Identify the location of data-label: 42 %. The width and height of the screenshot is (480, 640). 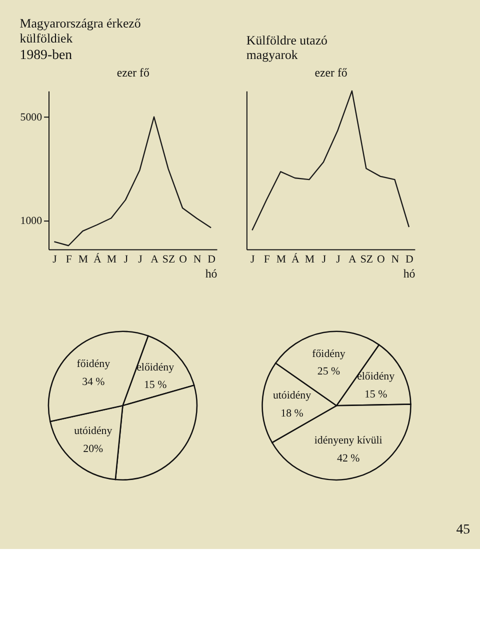
(348, 458).